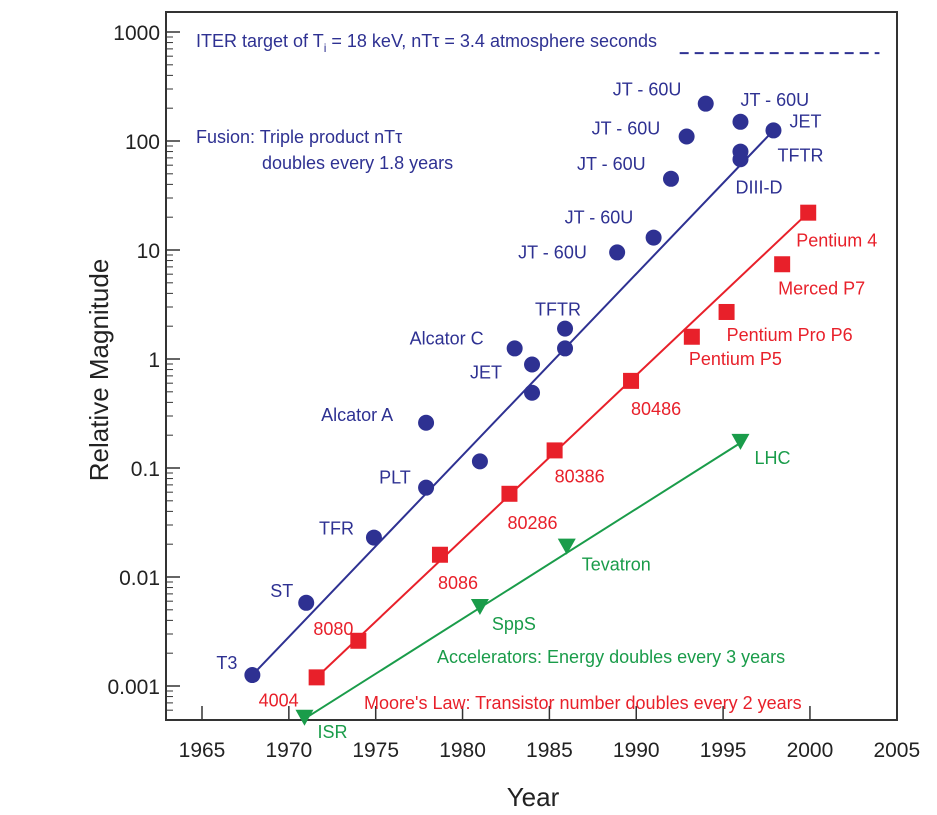 Image resolution: width=937 pixels, height=815 pixels. Describe the element at coordinates (462, 750) in the screenshot. I see `x-tick-label: 1980` at that location.